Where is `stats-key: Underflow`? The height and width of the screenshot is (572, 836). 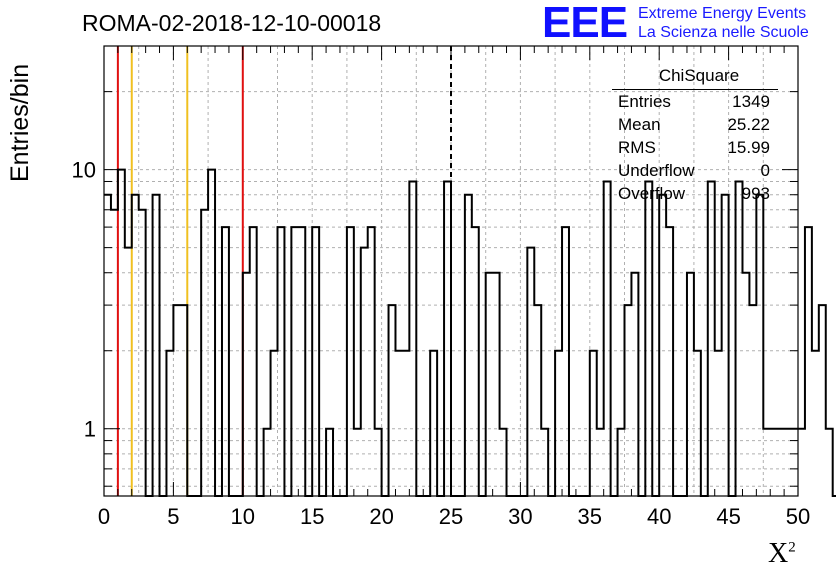 stats-key: Underflow is located at coordinates (656, 170).